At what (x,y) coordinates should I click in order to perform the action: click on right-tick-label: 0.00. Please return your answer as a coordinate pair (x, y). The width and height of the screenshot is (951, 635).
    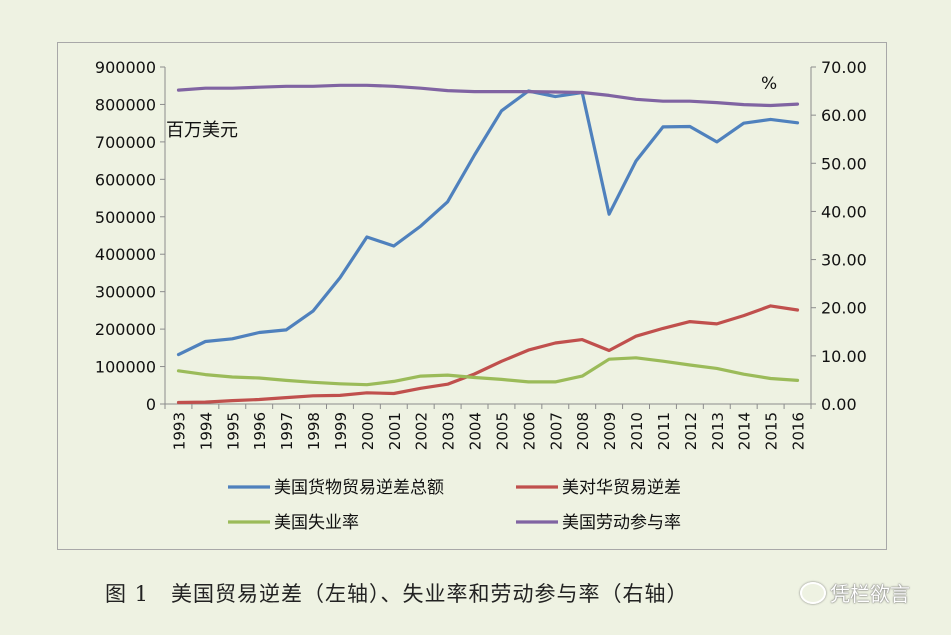
    Looking at the image, I should click on (839, 404).